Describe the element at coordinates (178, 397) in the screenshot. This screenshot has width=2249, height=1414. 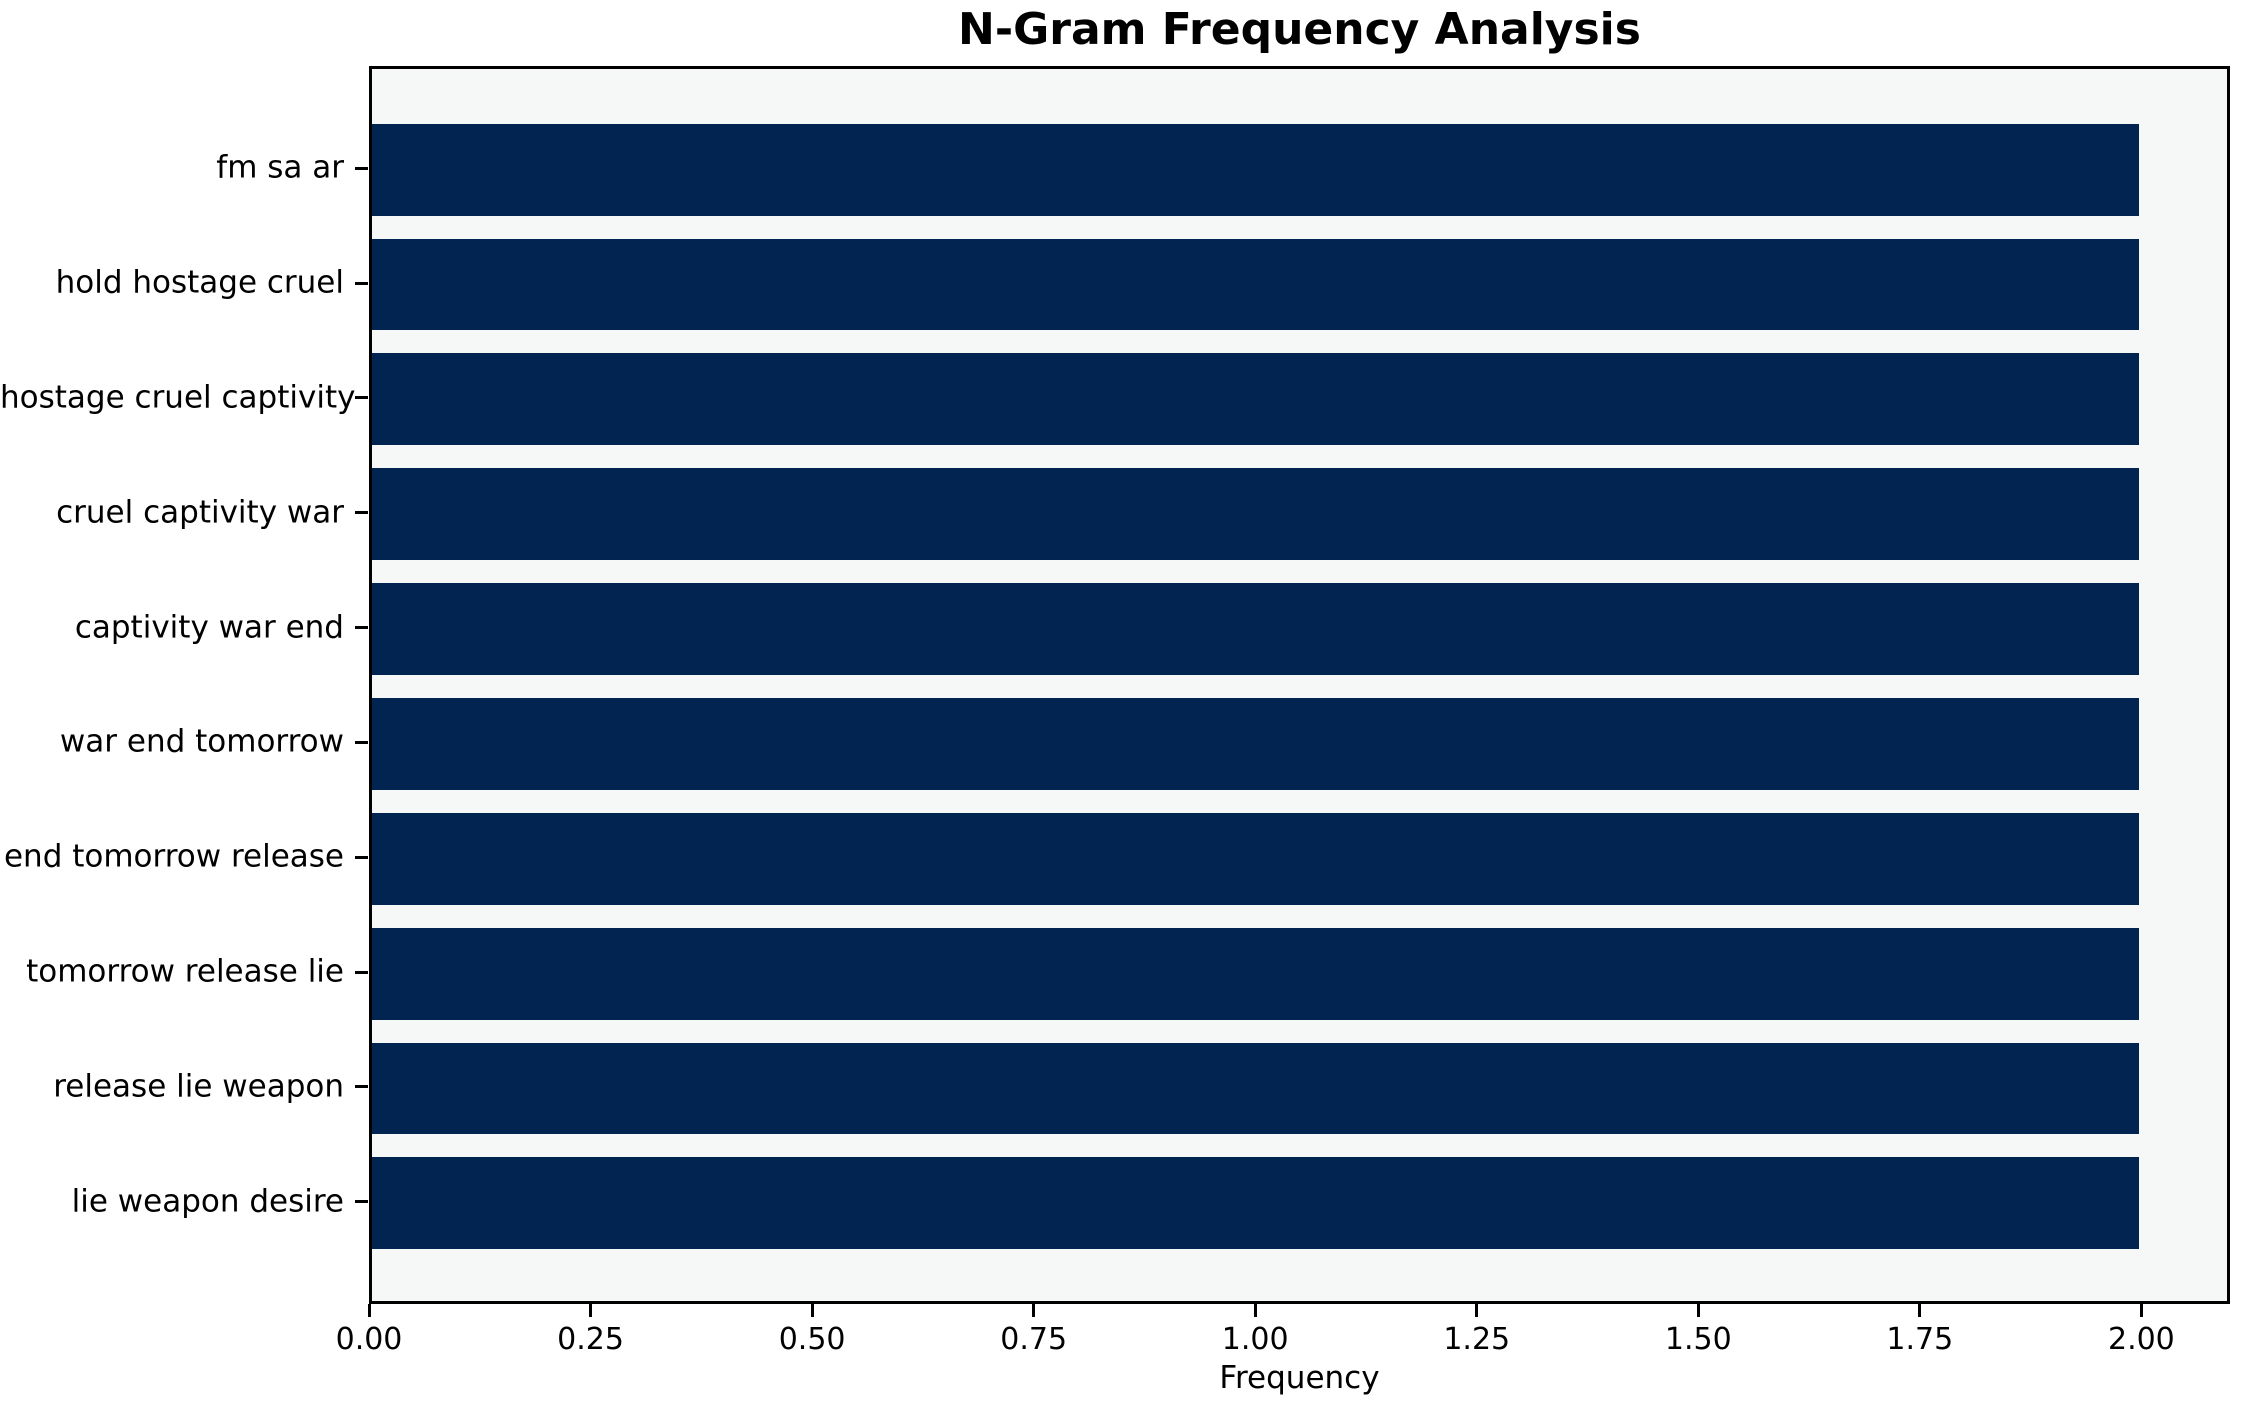
I see `y-category-label: hostage cruel captivity` at that location.